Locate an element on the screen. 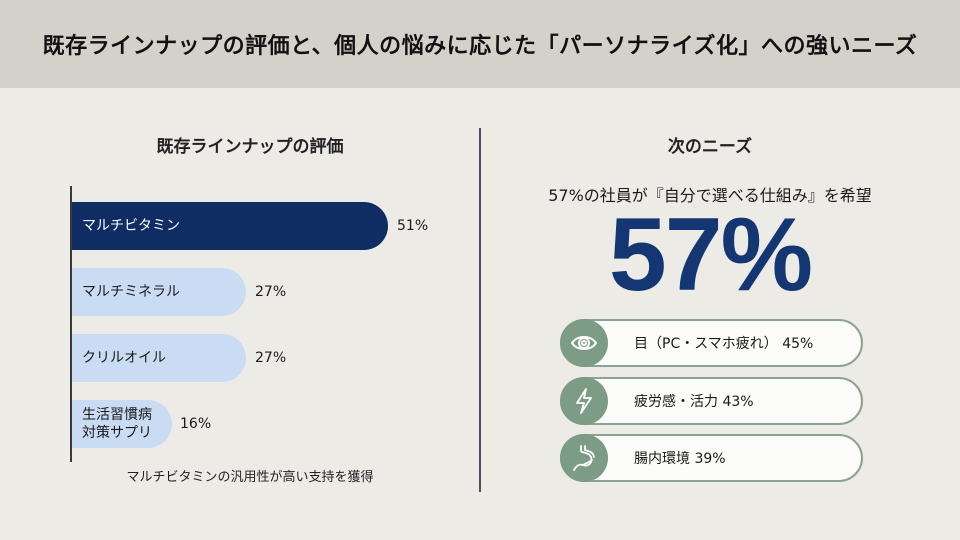 Image resolution: width=960 pixels, height=540 pixels. bar-label-line1: 生活習慣病 is located at coordinates (117, 415).